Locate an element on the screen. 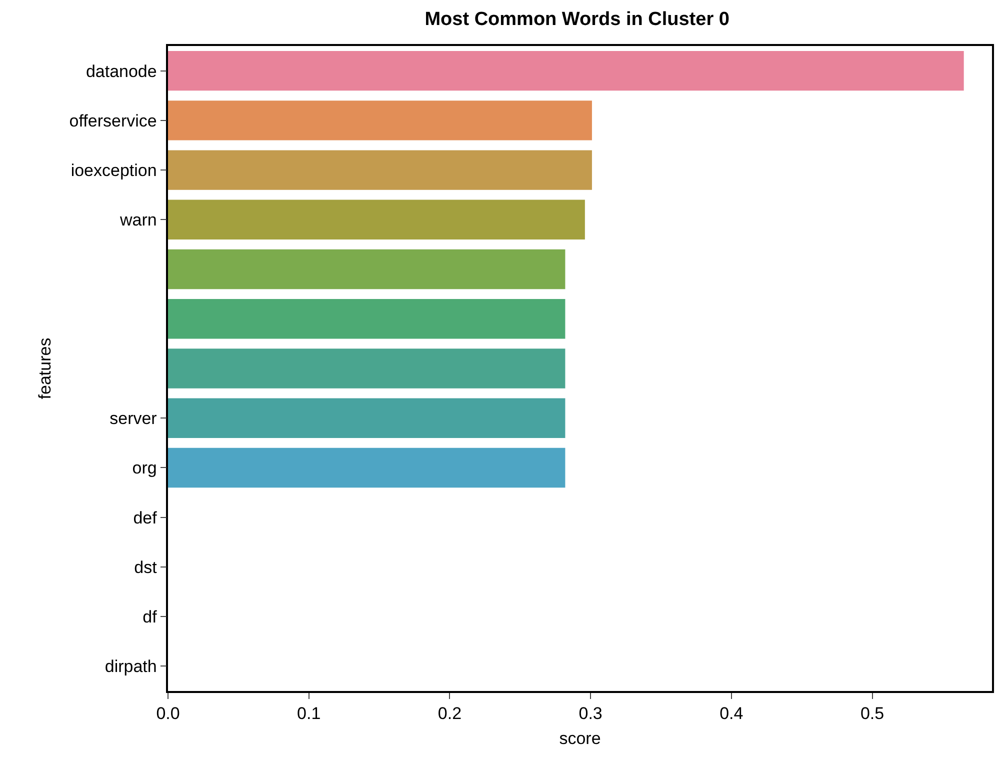  x-tick-label: 0.1 is located at coordinates (309, 714).